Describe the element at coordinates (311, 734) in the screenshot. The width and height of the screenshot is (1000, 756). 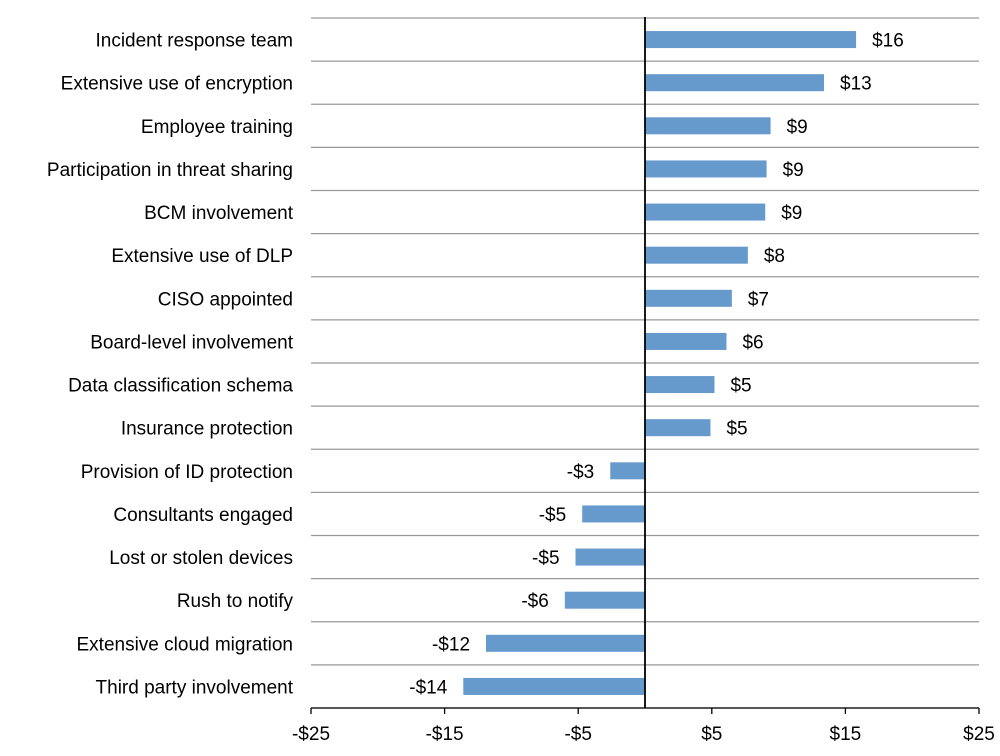
I see `x-tick-label: -$25` at that location.